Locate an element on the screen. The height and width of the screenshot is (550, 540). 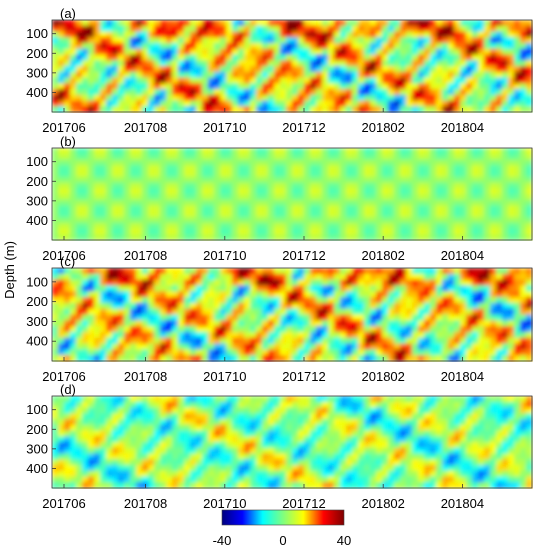
panel-label: (b) is located at coordinates (68, 141).